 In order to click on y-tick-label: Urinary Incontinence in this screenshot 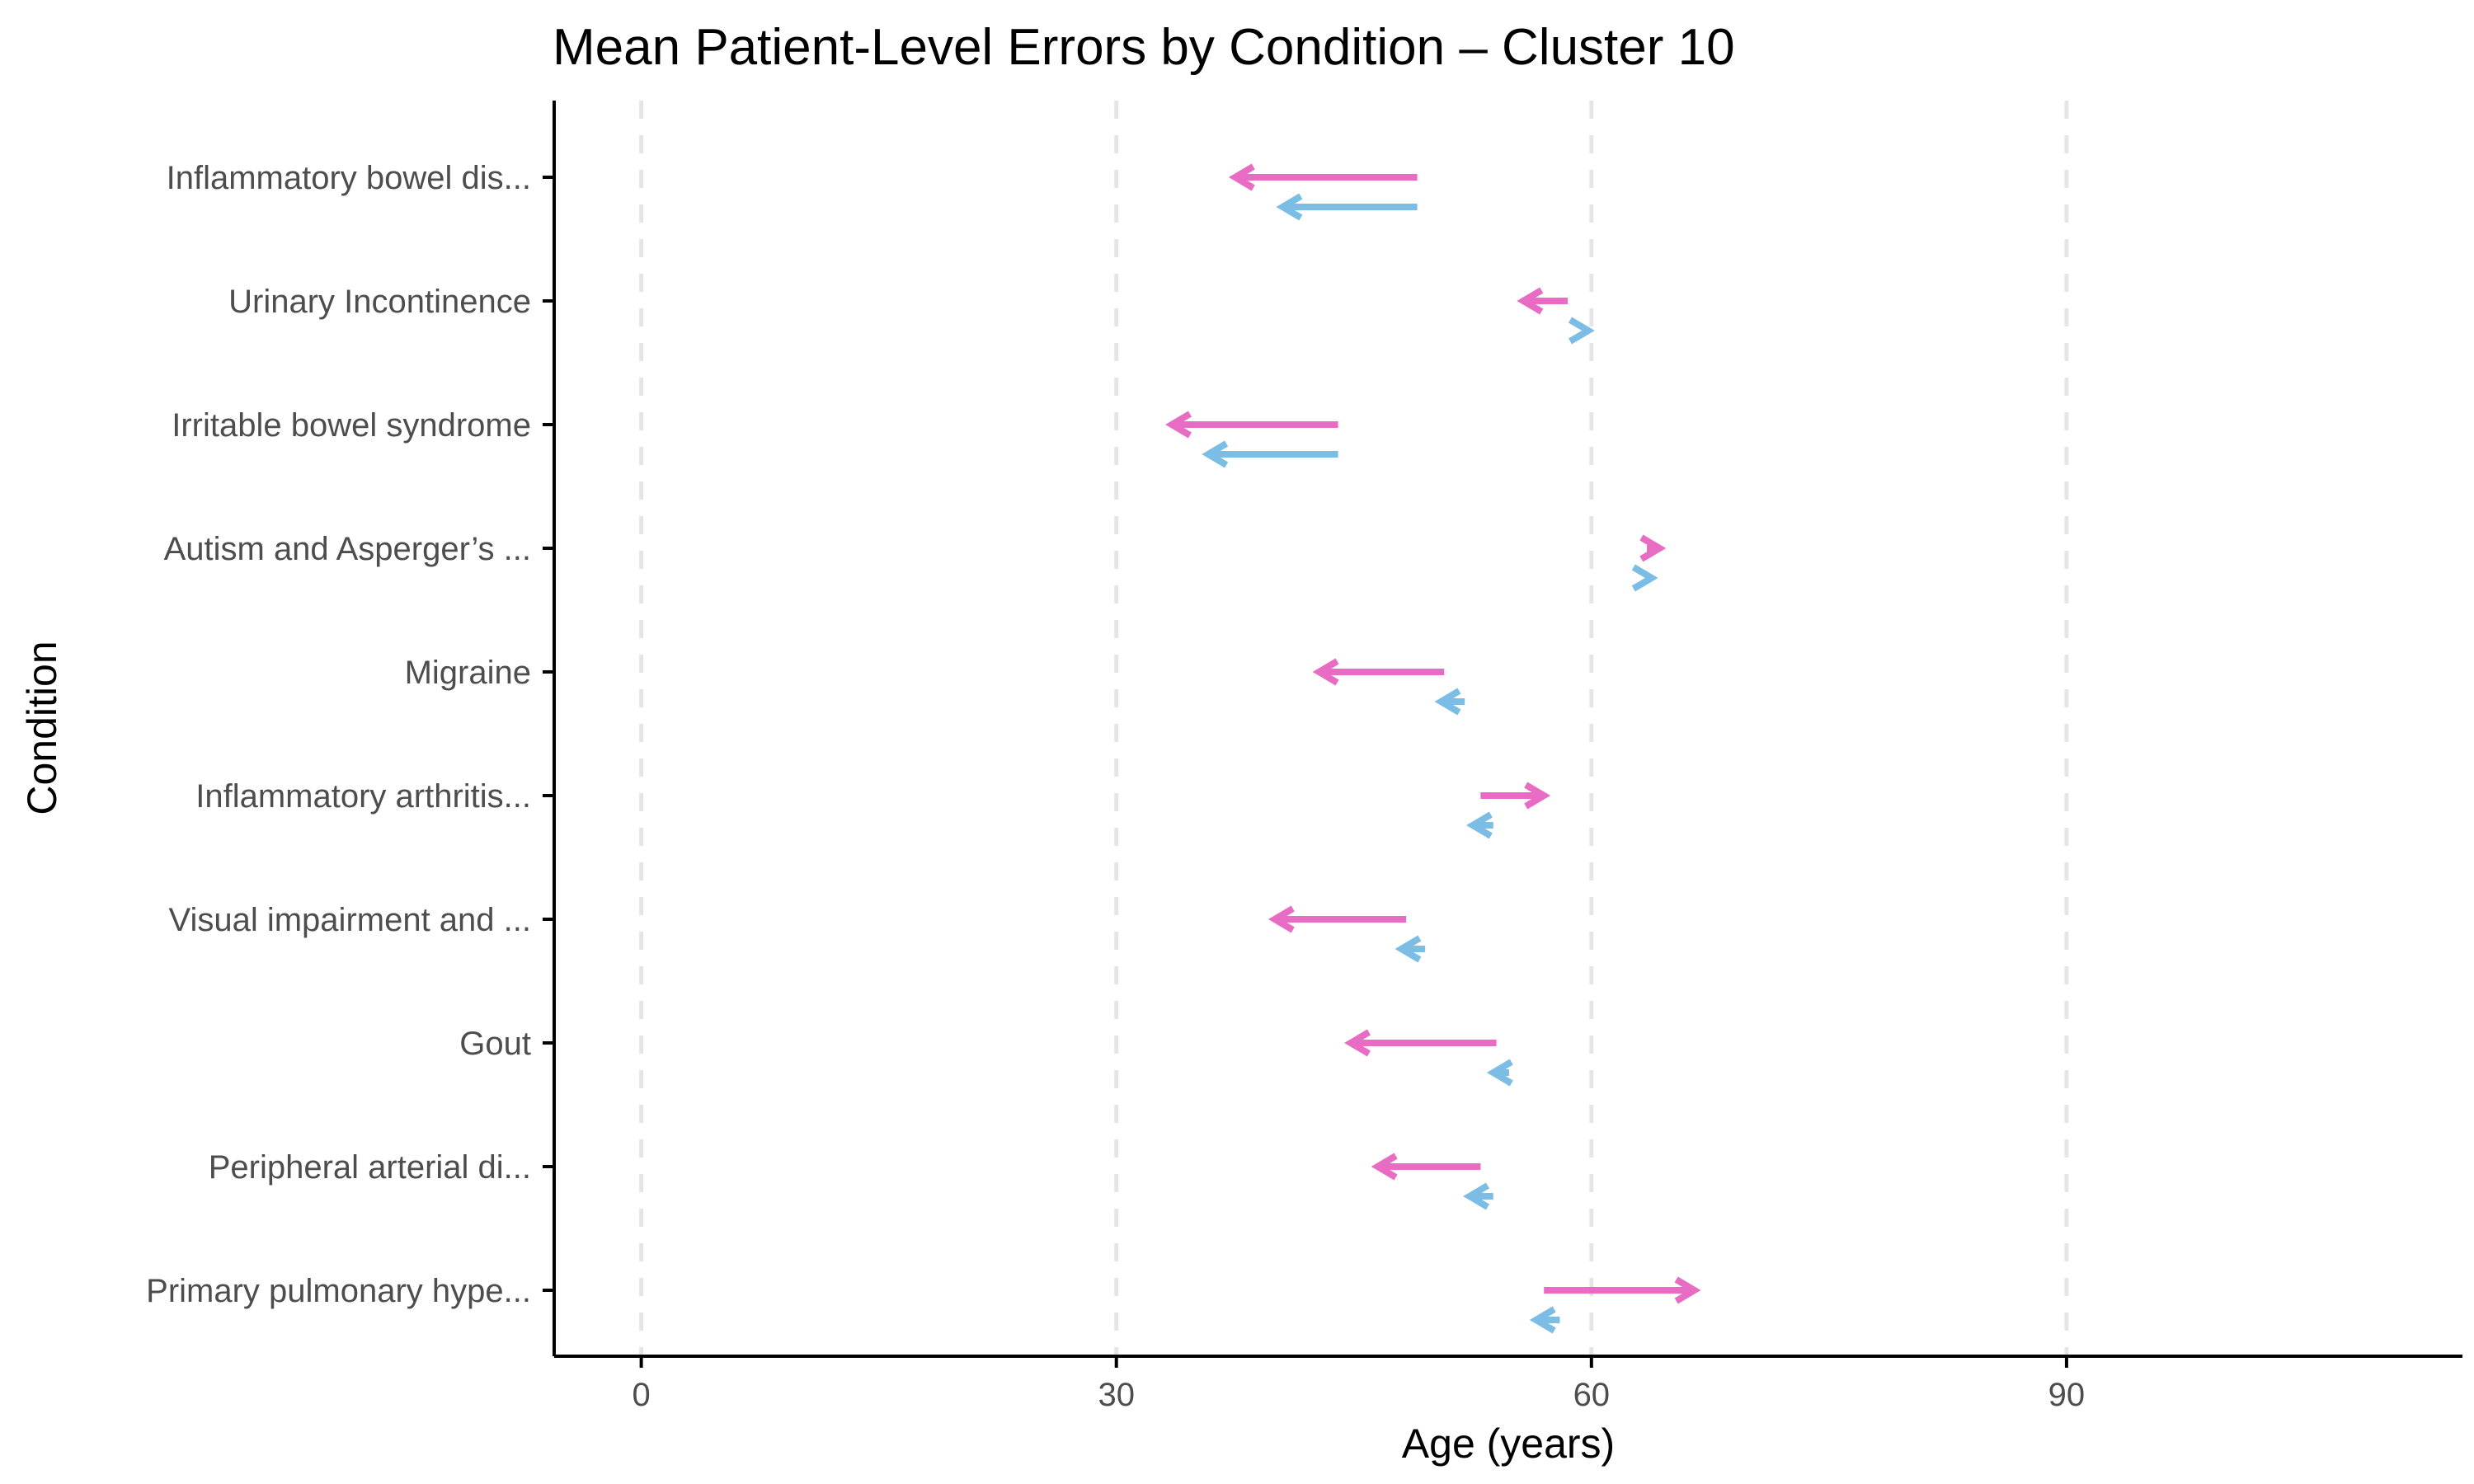, I will do `click(379, 302)`.